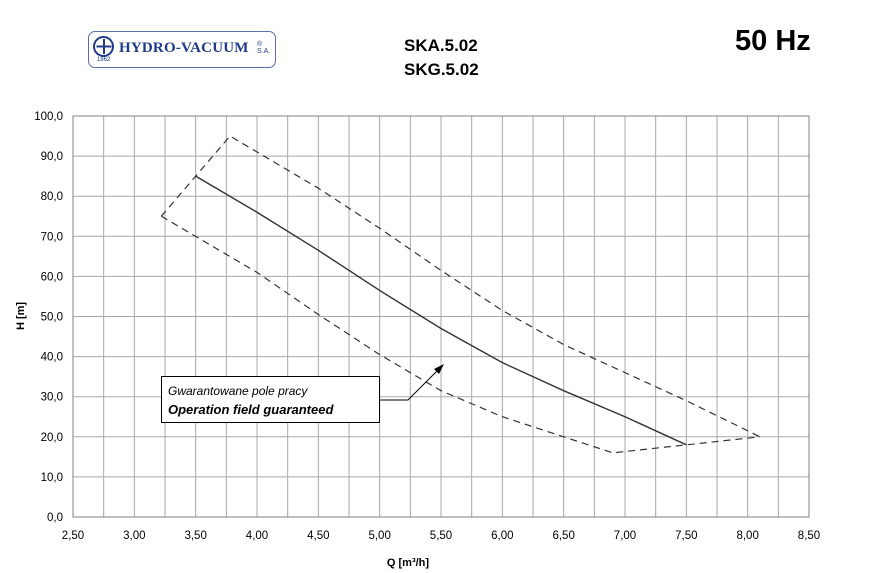 The image size is (875, 573). I want to click on annotation-arrow, so click(412, 382).